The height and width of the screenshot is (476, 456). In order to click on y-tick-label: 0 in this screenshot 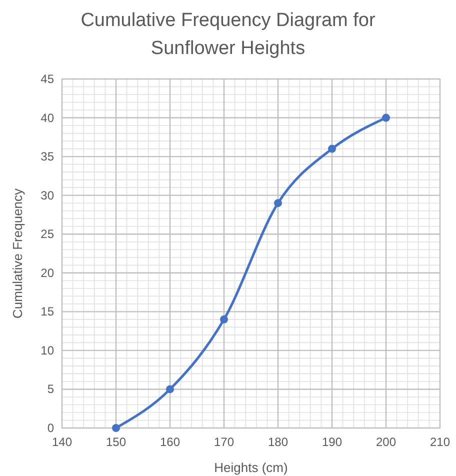, I will do `click(50, 428)`.